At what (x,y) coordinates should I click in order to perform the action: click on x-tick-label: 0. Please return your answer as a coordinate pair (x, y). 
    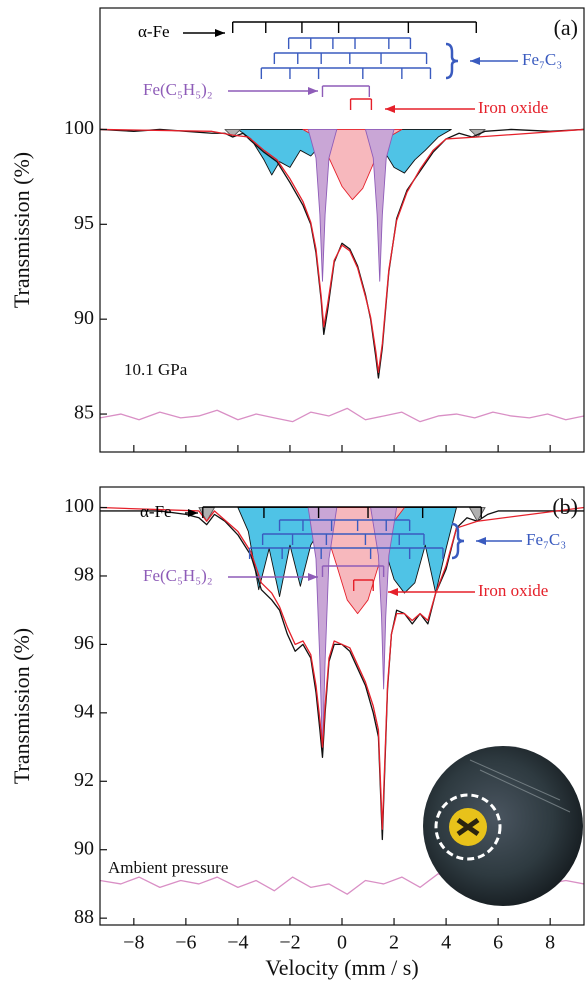
    Looking at the image, I should click on (342, 943).